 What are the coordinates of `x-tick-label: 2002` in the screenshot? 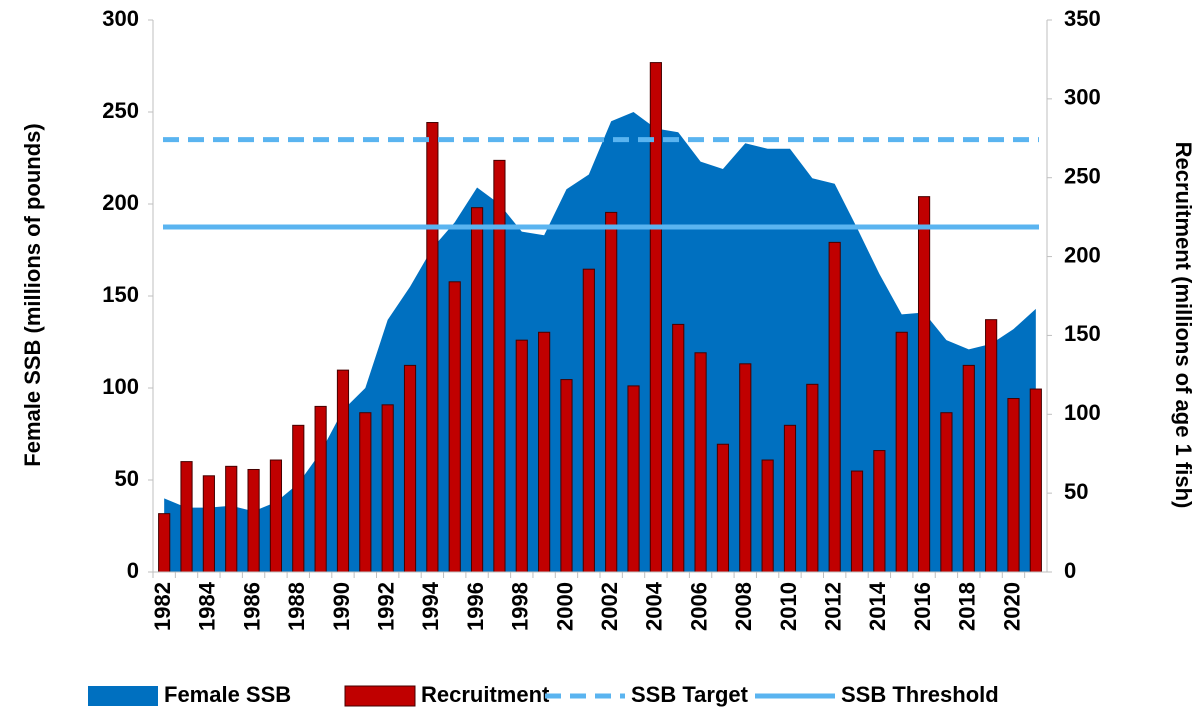 It's located at (609, 606).